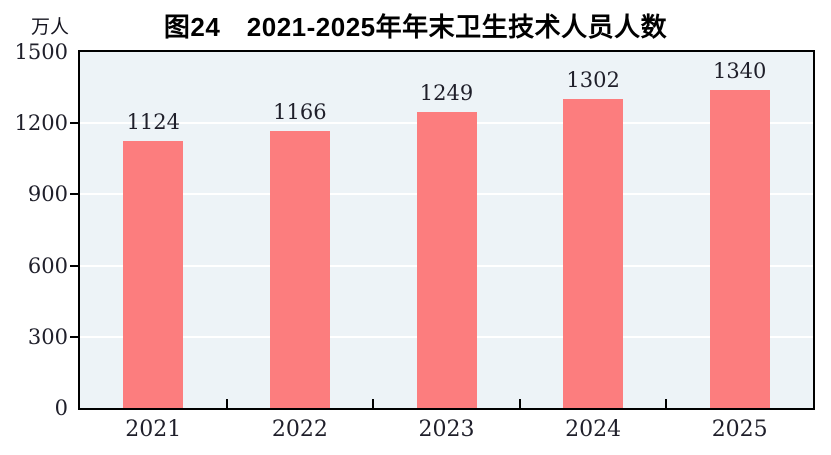  I want to click on y-tick-label-900: 900, so click(47, 194).